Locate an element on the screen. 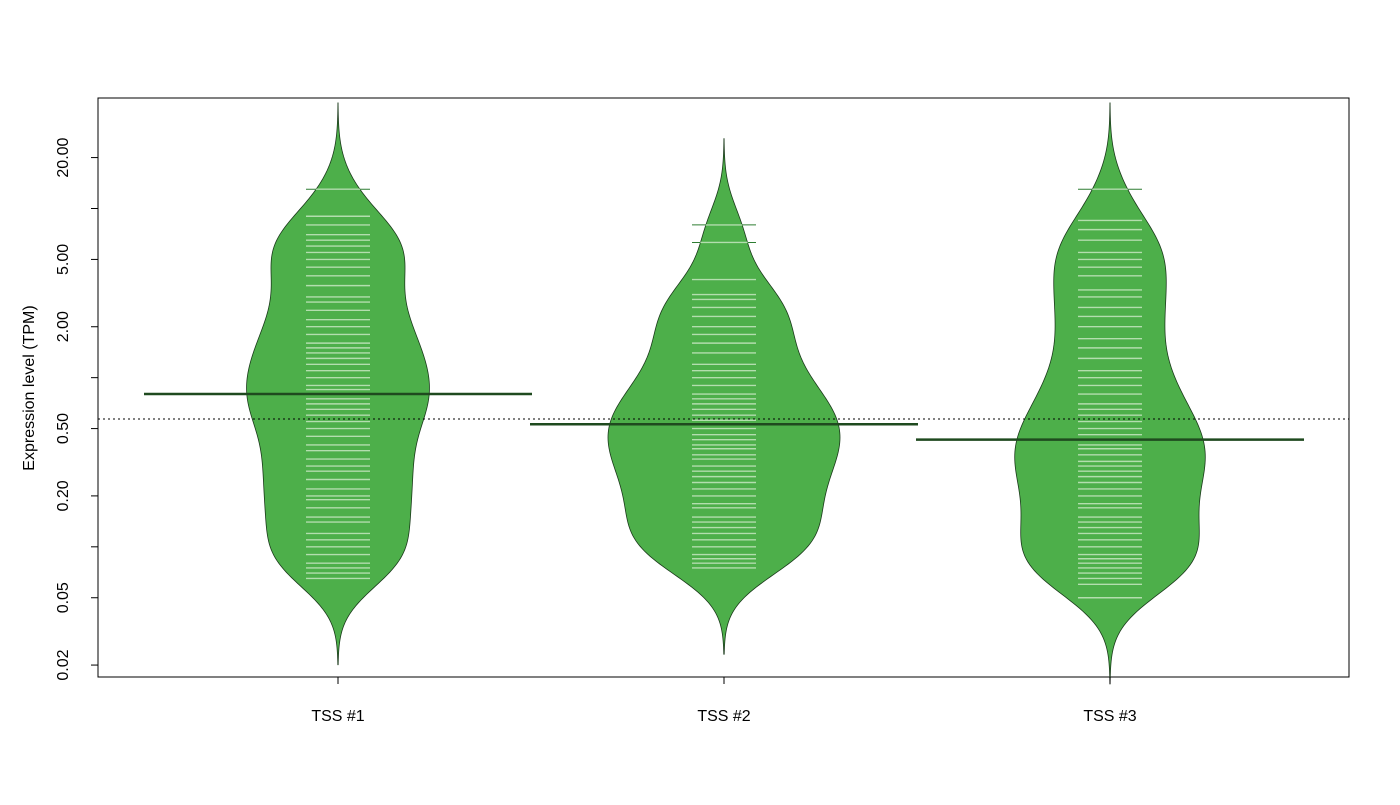 This screenshot has width=1400, height=805. y-axis-label: Expression level (TPM) is located at coordinates (29, 387).